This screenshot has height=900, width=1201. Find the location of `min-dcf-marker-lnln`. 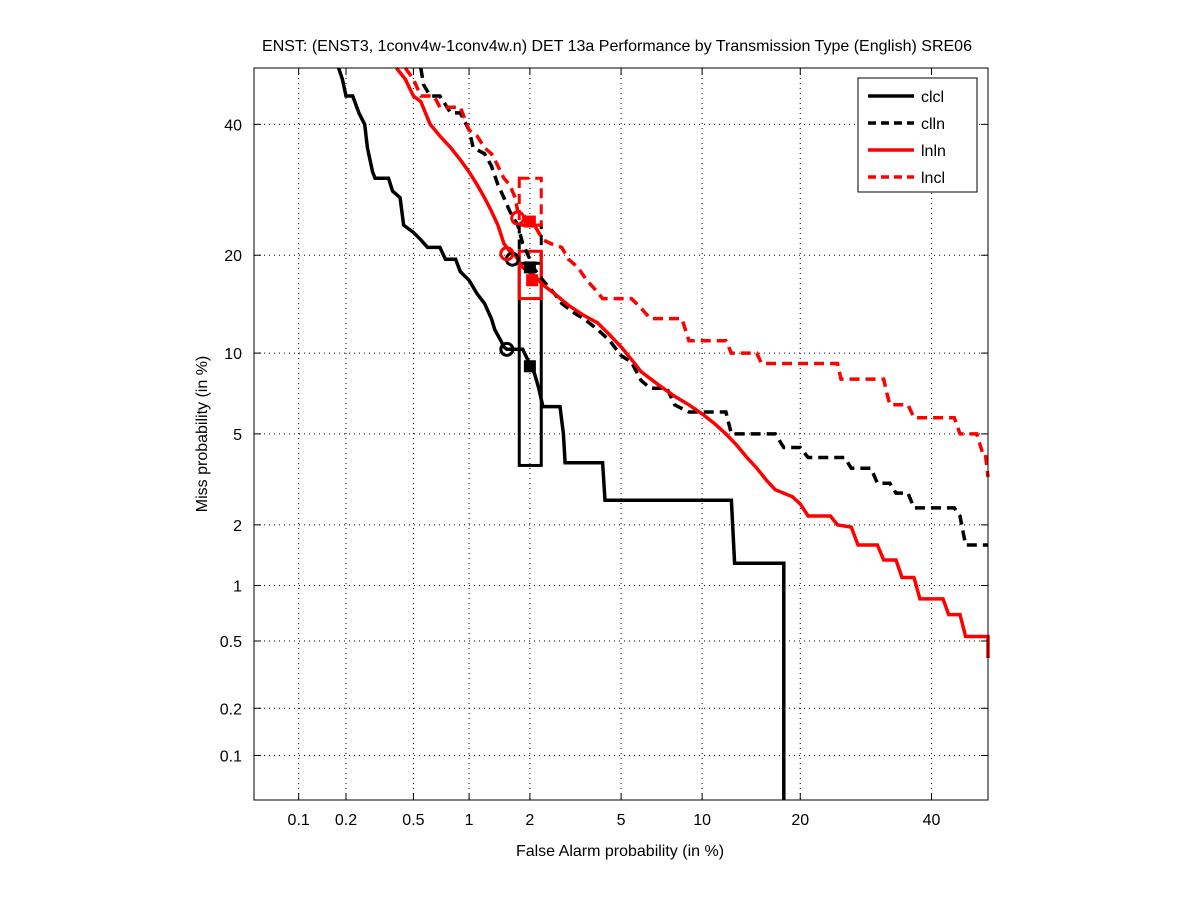

min-dcf-marker-lnln is located at coordinates (532, 280).